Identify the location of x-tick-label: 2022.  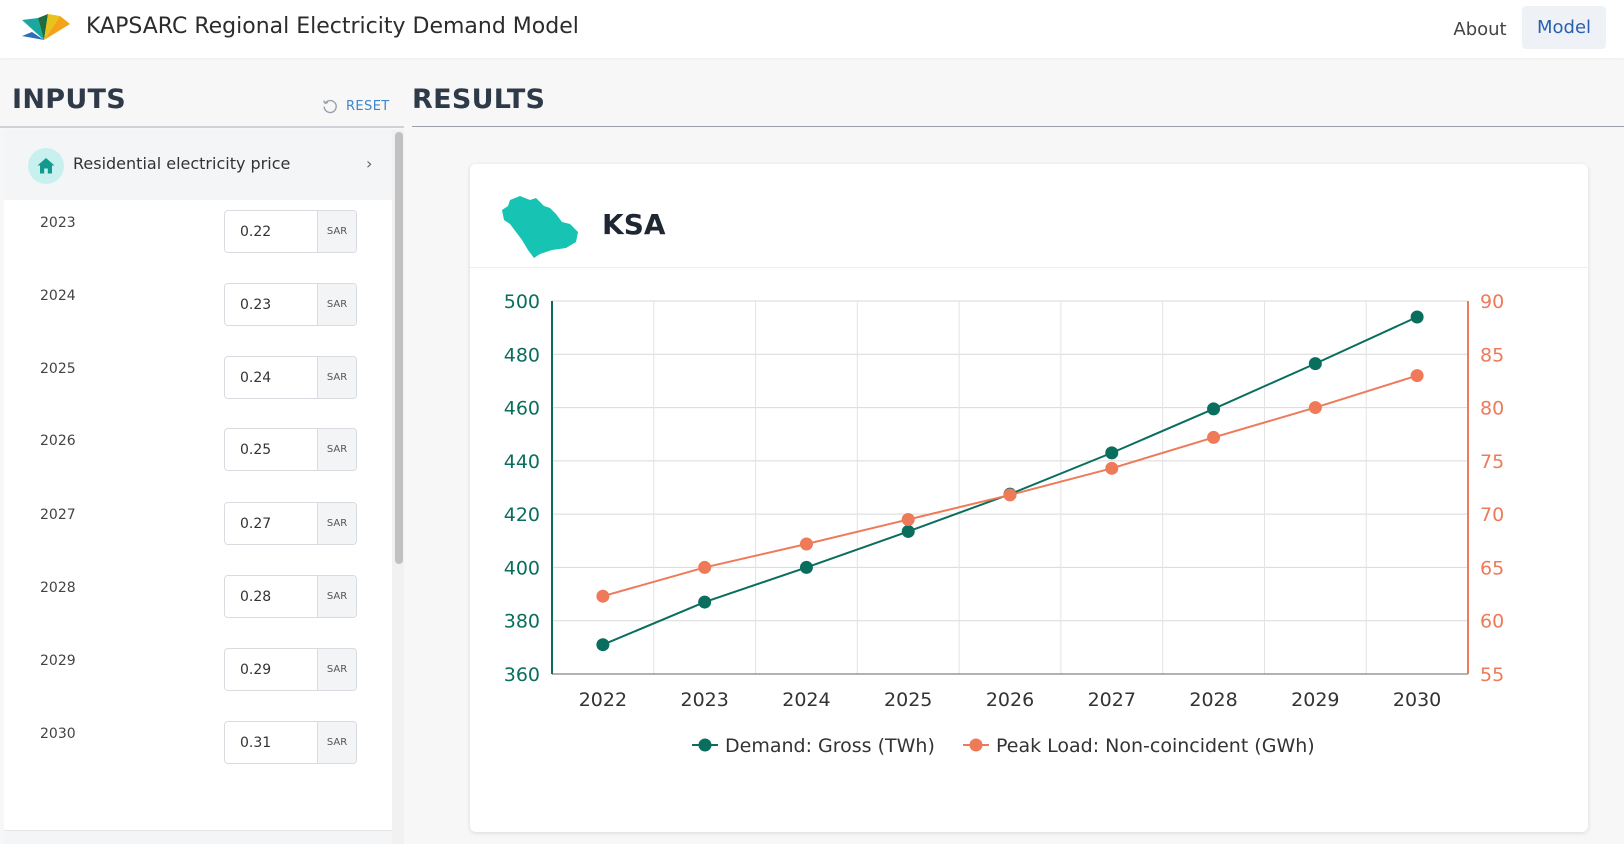
(603, 700).